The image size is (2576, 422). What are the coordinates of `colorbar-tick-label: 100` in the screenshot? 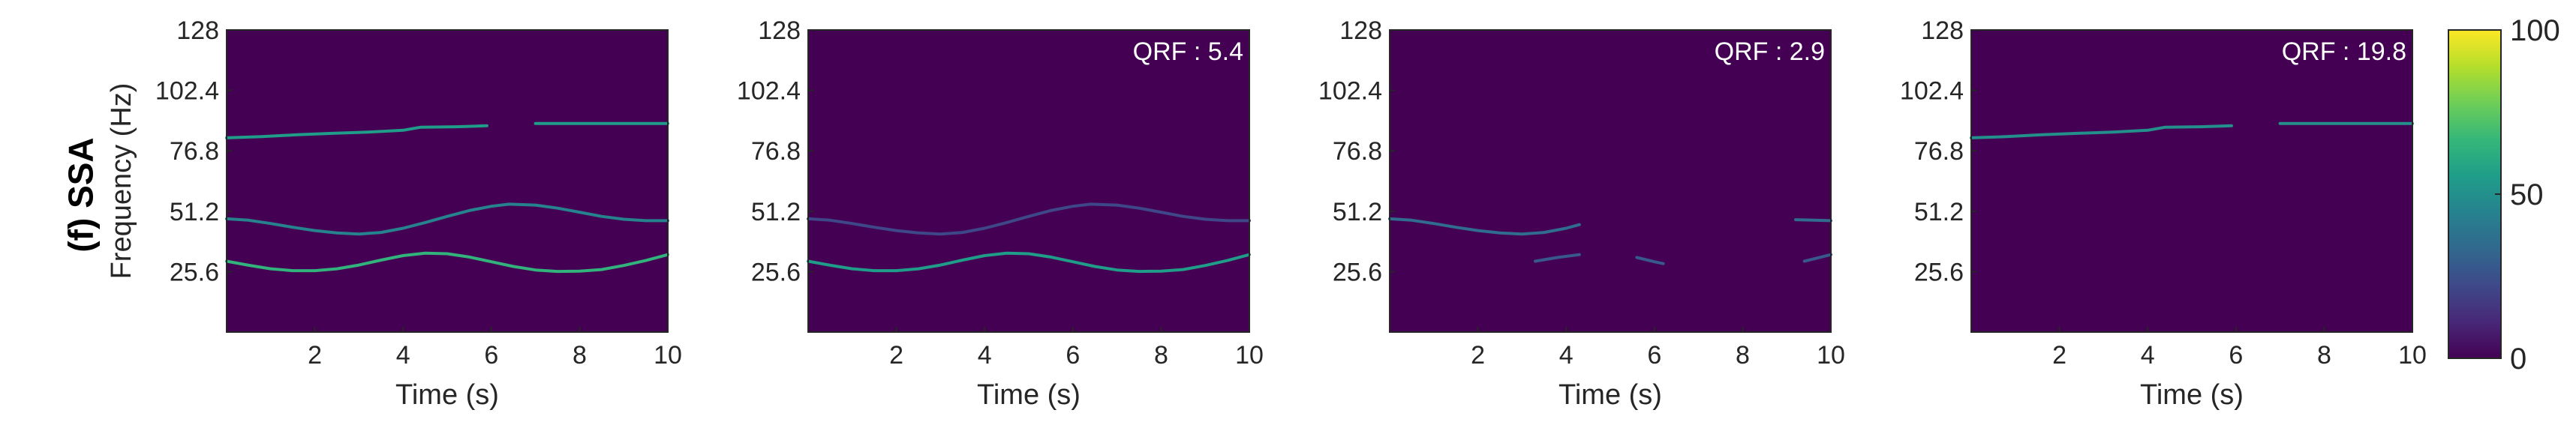 It's located at (2535, 30).